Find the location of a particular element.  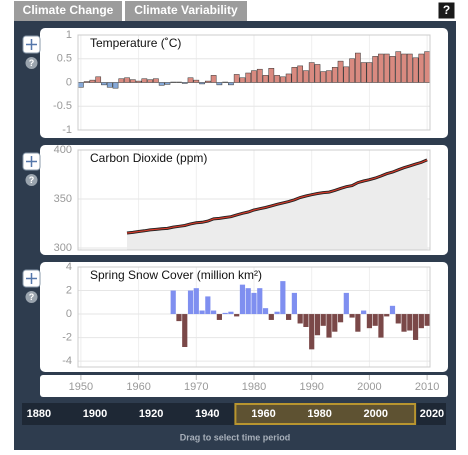

y-tick-label: 2 is located at coordinates (69, 290).